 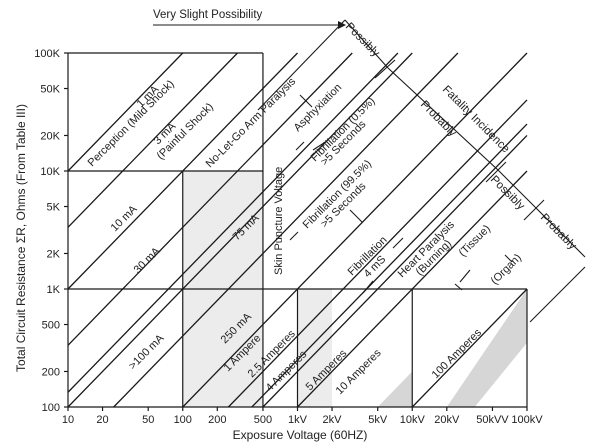 What do you see at coordinates (395, 389) in the screenshot?
I see `shade-10a-band` at bounding box center [395, 389].